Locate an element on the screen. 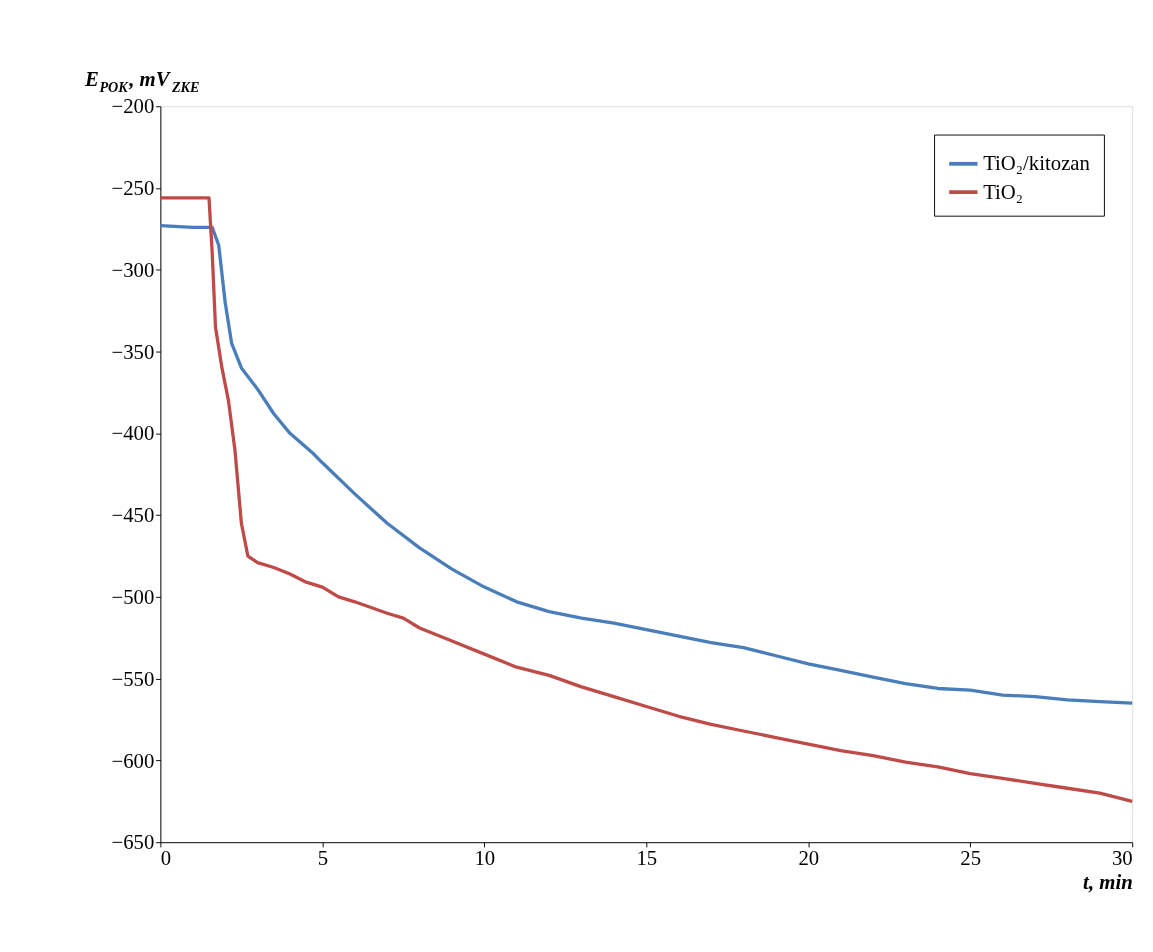 The height and width of the screenshot is (952, 1153). y-tick-label: −300 is located at coordinates (133, 269).